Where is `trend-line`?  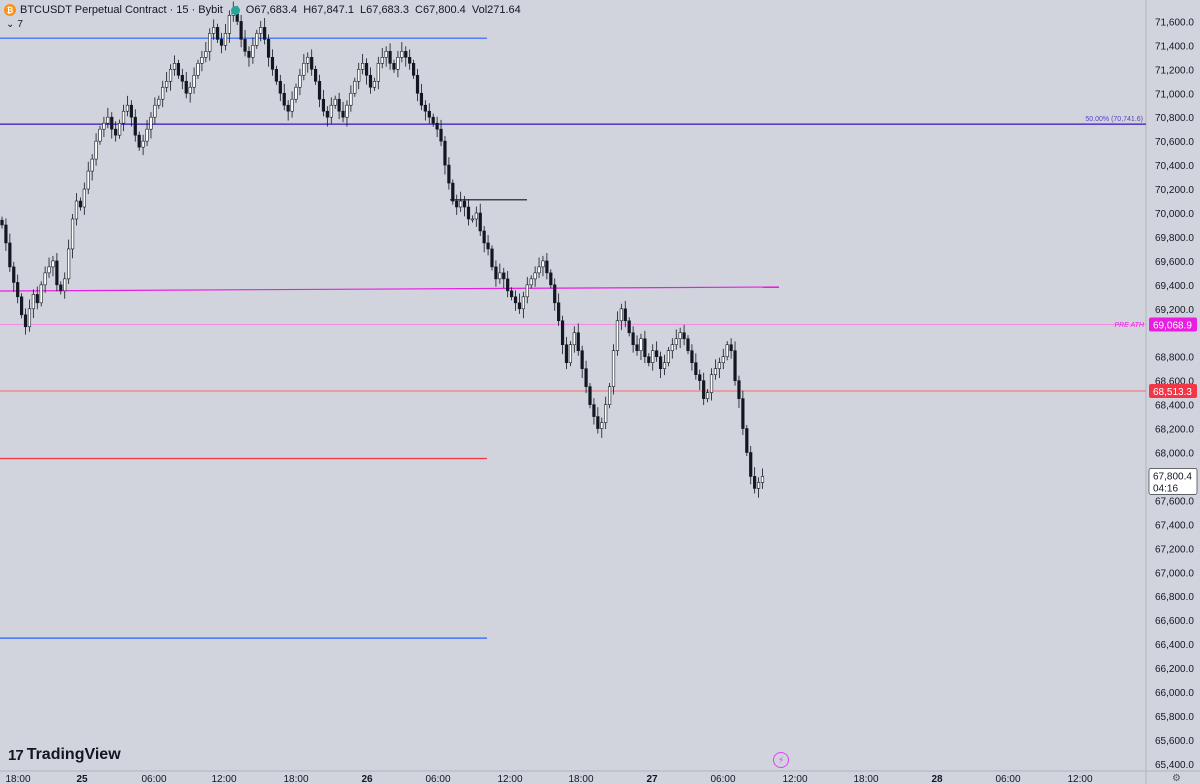 trend-line is located at coordinates (390, 289).